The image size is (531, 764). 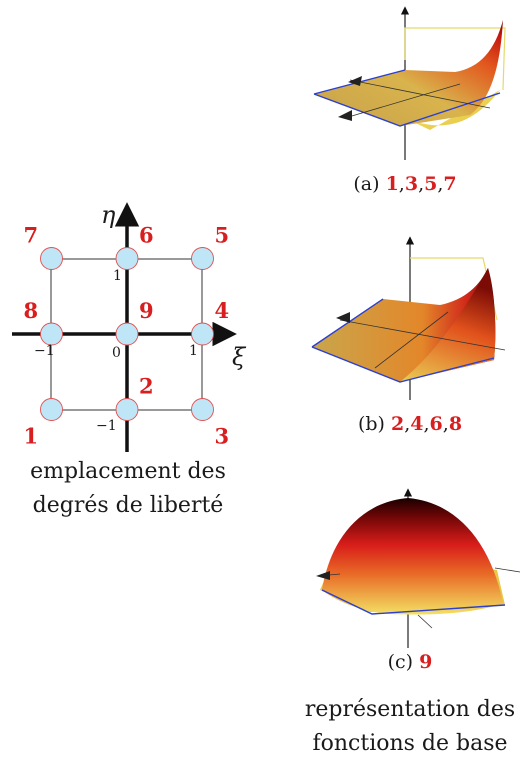 What do you see at coordinates (31, 436) in the screenshot?
I see `node-1-label: 1` at bounding box center [31, 436].